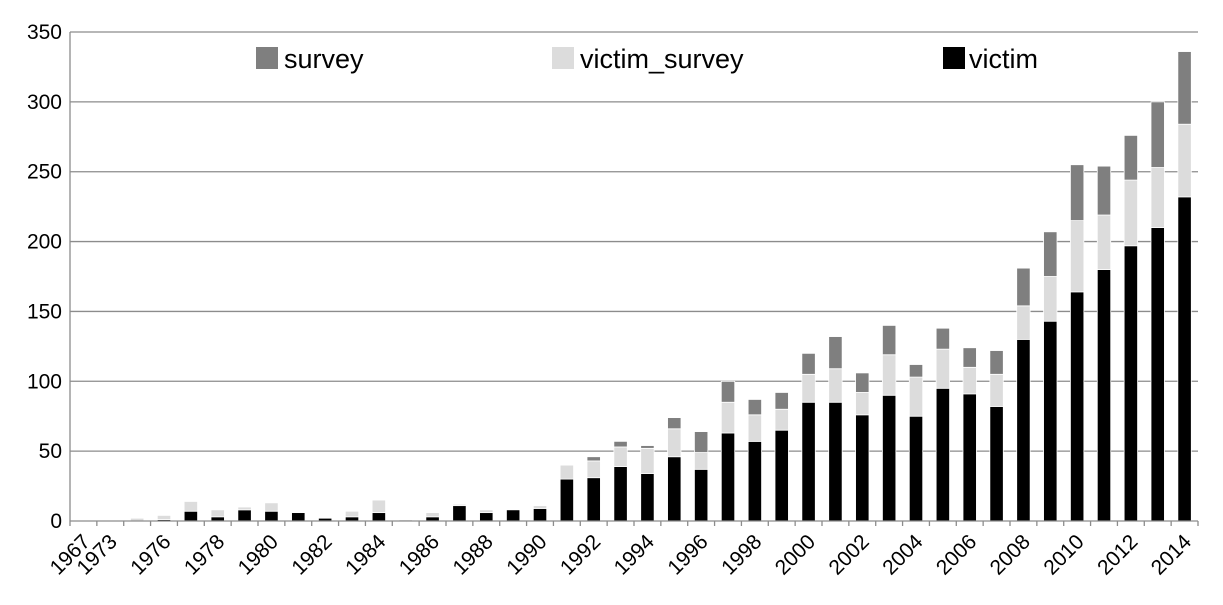  I want to click on bar-victim-1984, so click(378, 517).